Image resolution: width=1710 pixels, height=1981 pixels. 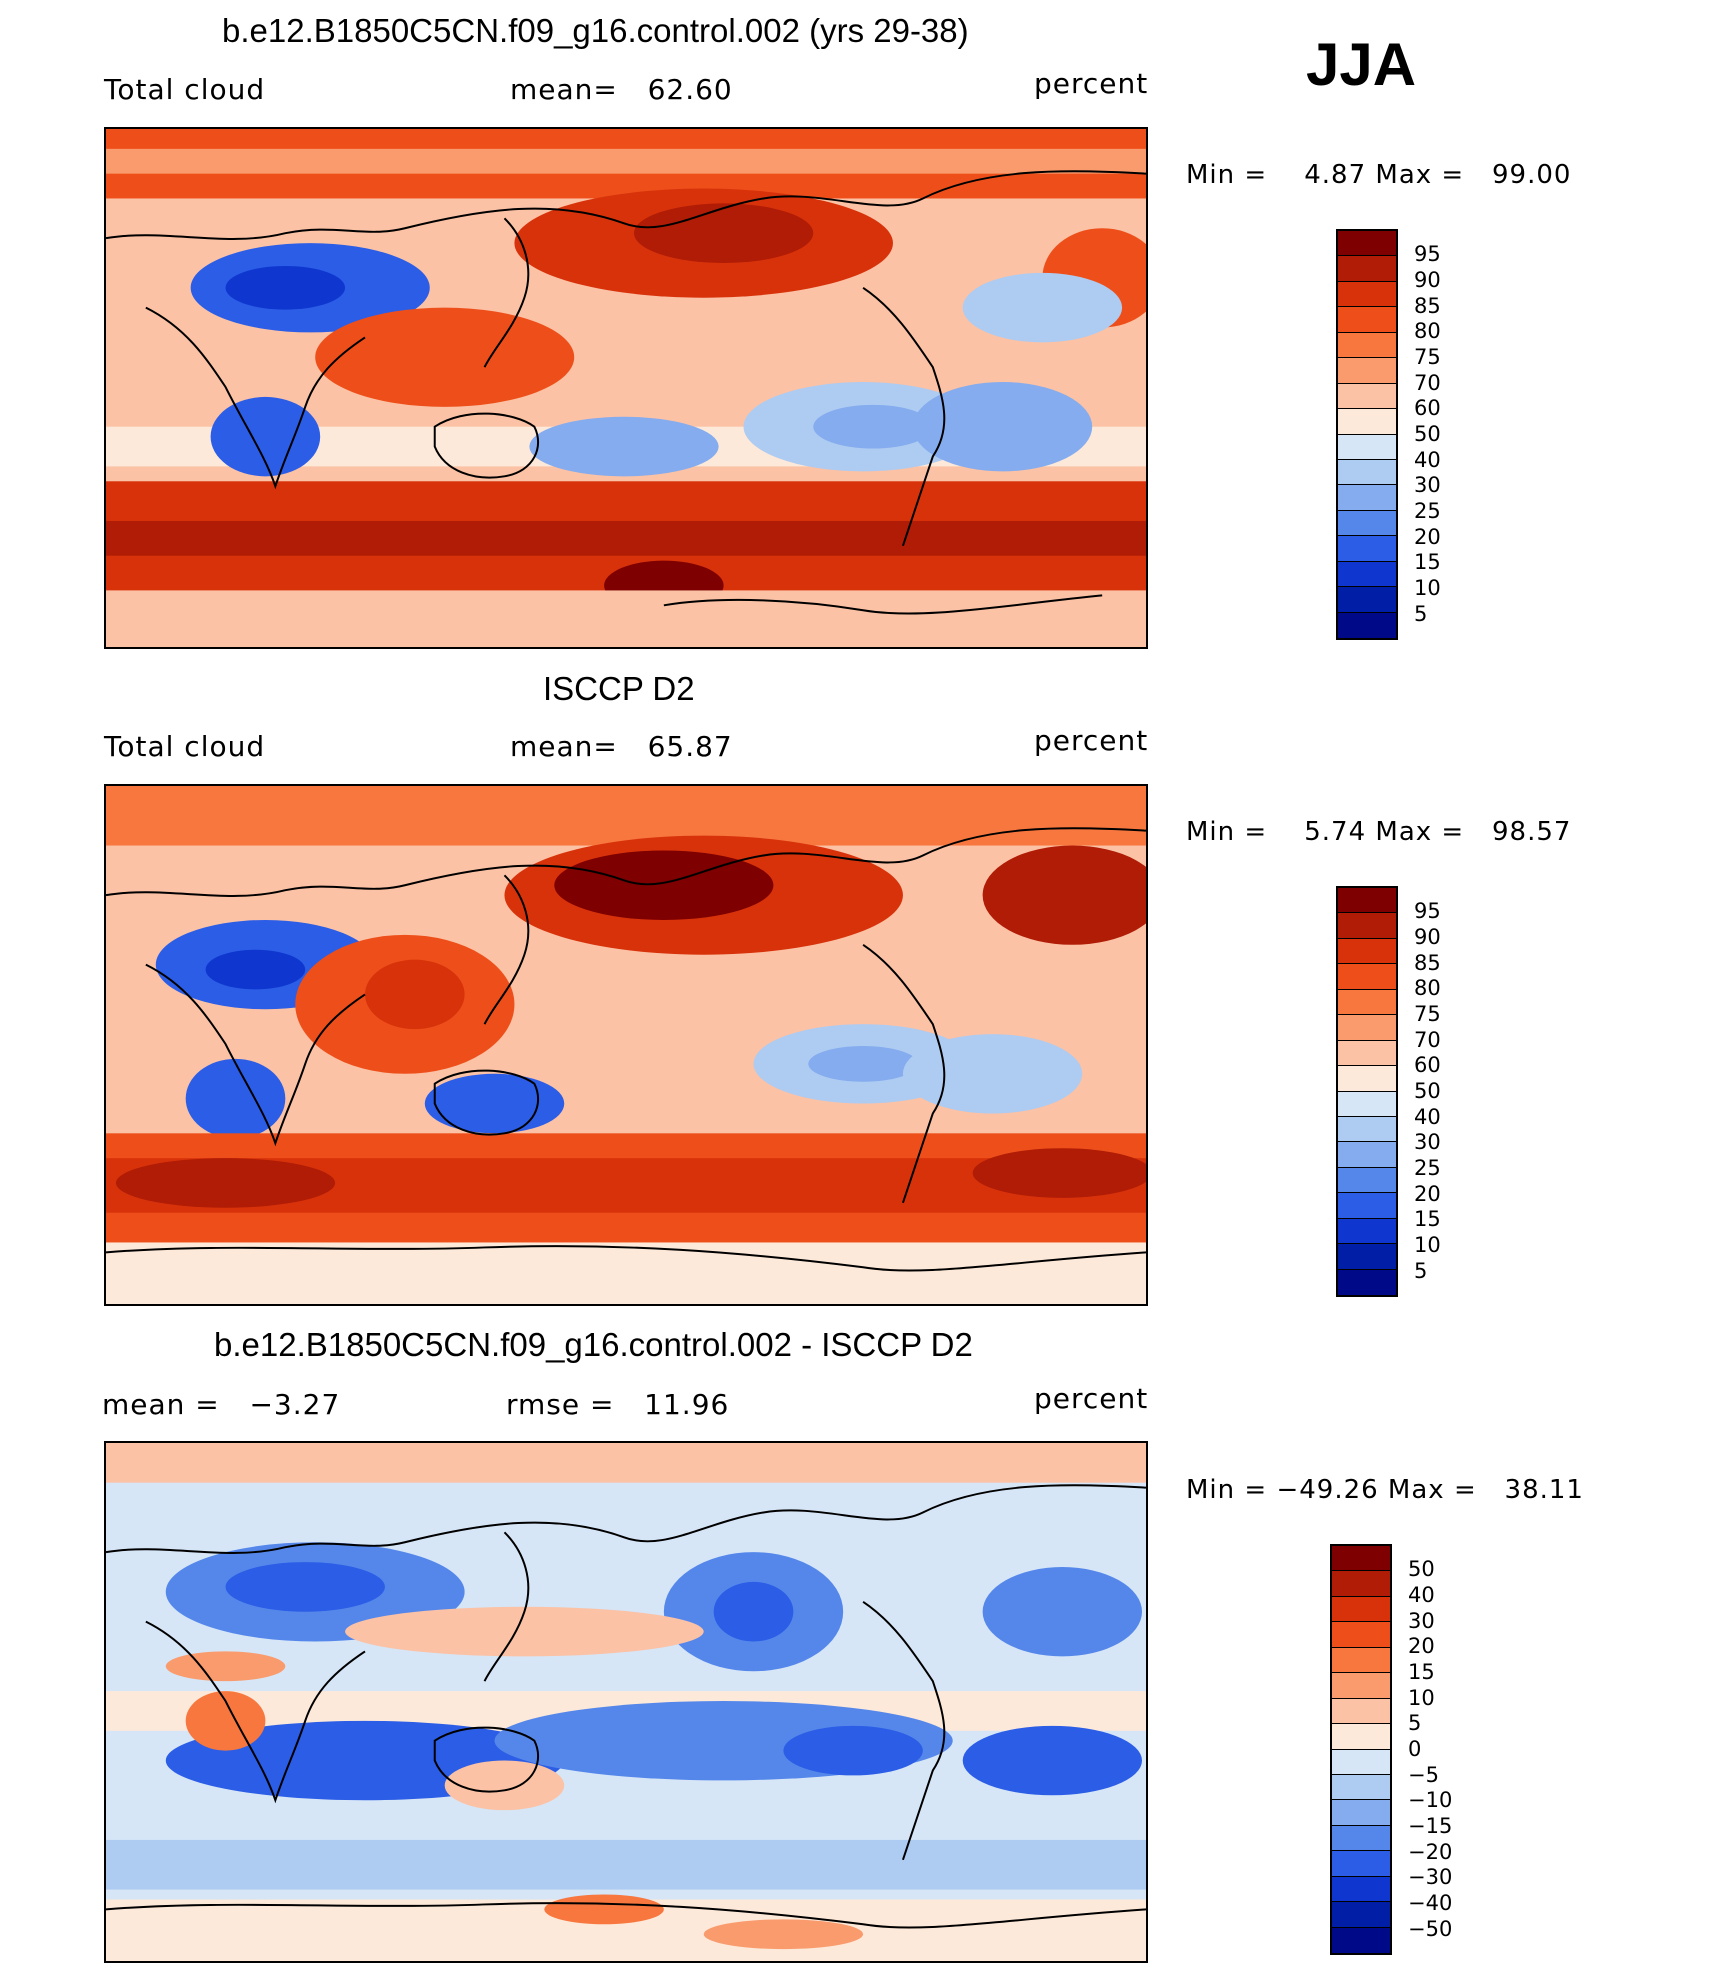 I want to click on colorbar-label: −40, so click(x=1430, y=1903).